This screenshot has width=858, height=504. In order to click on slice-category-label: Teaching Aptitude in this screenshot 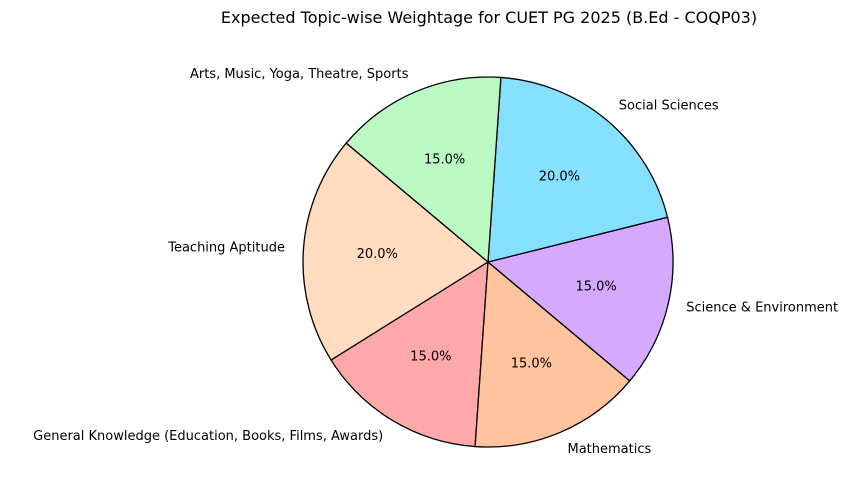, I will do `click(226, 247)`.